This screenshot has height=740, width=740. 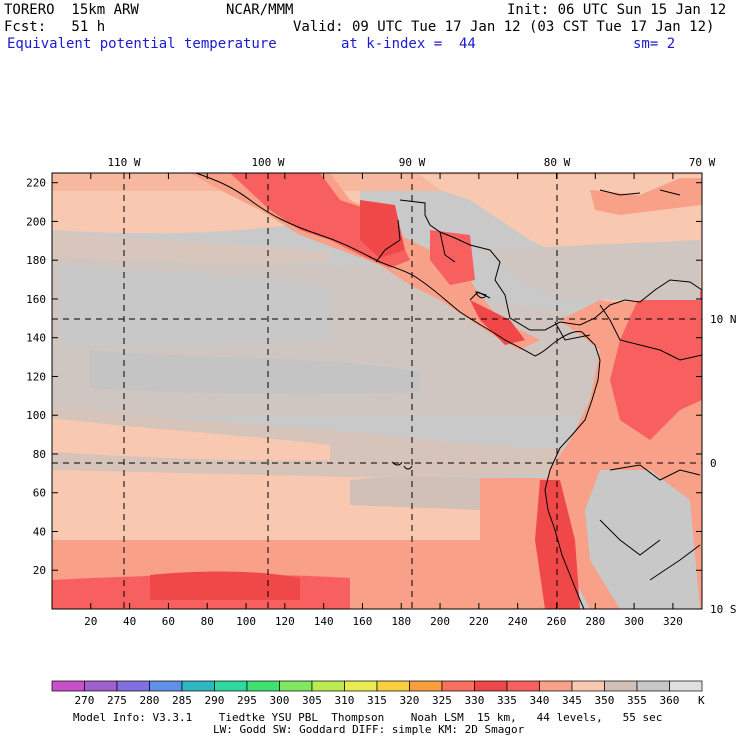 I want to click on colorbar-level-label: 285, so click(x=182, y=700).